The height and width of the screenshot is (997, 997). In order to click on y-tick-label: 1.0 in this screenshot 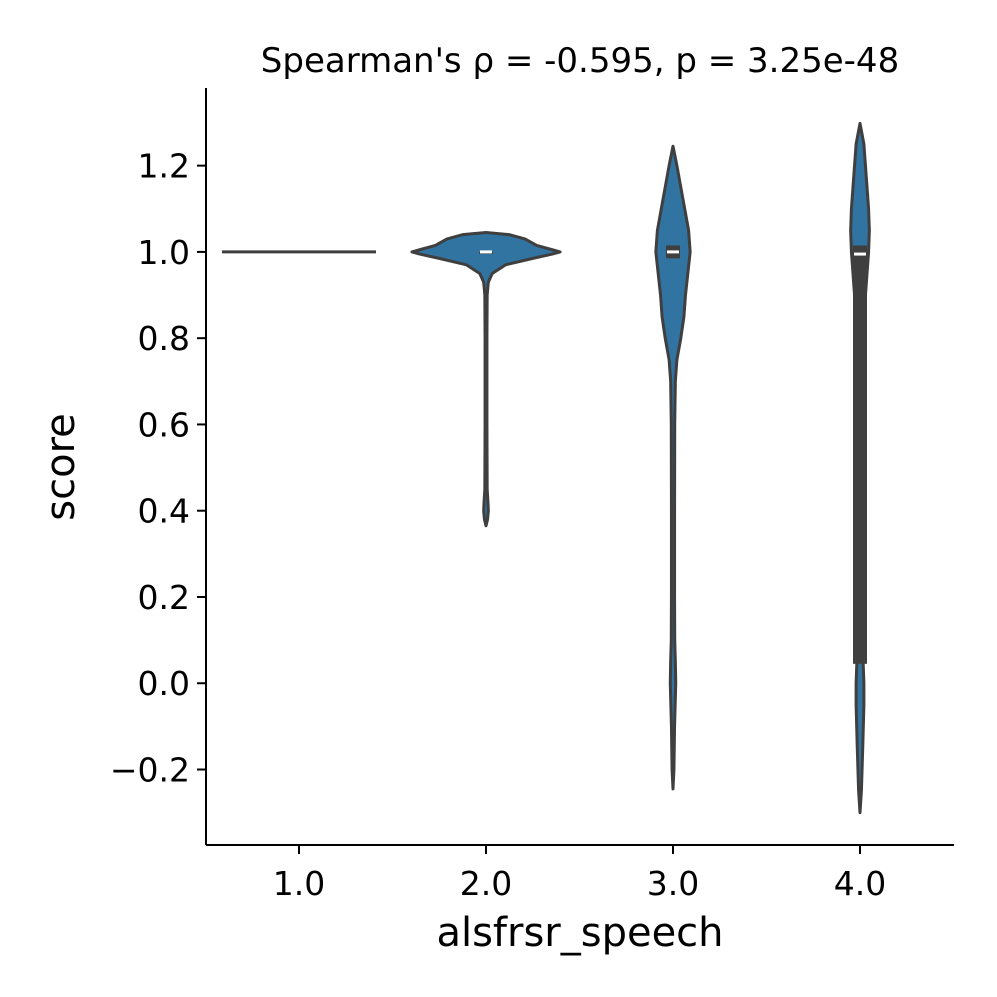, I will do `click(164, 252)`.